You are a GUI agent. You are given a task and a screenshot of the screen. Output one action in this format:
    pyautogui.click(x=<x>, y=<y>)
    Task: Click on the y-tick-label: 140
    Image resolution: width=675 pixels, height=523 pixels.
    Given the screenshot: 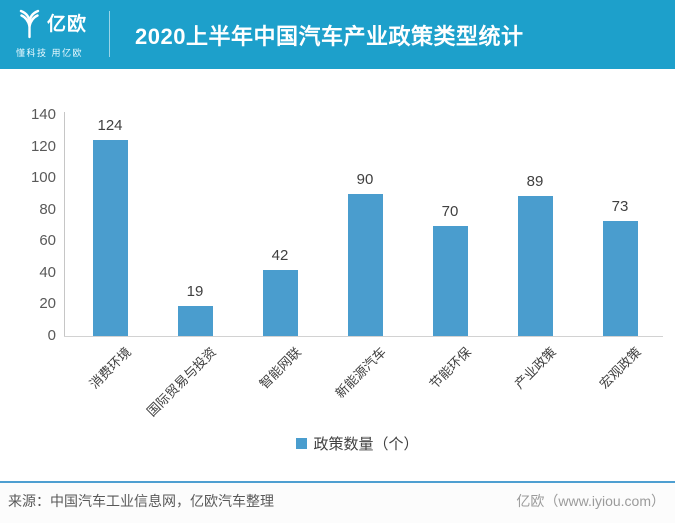 What is the action you would take?
    pyautogui.click(x=43, y=114)
    